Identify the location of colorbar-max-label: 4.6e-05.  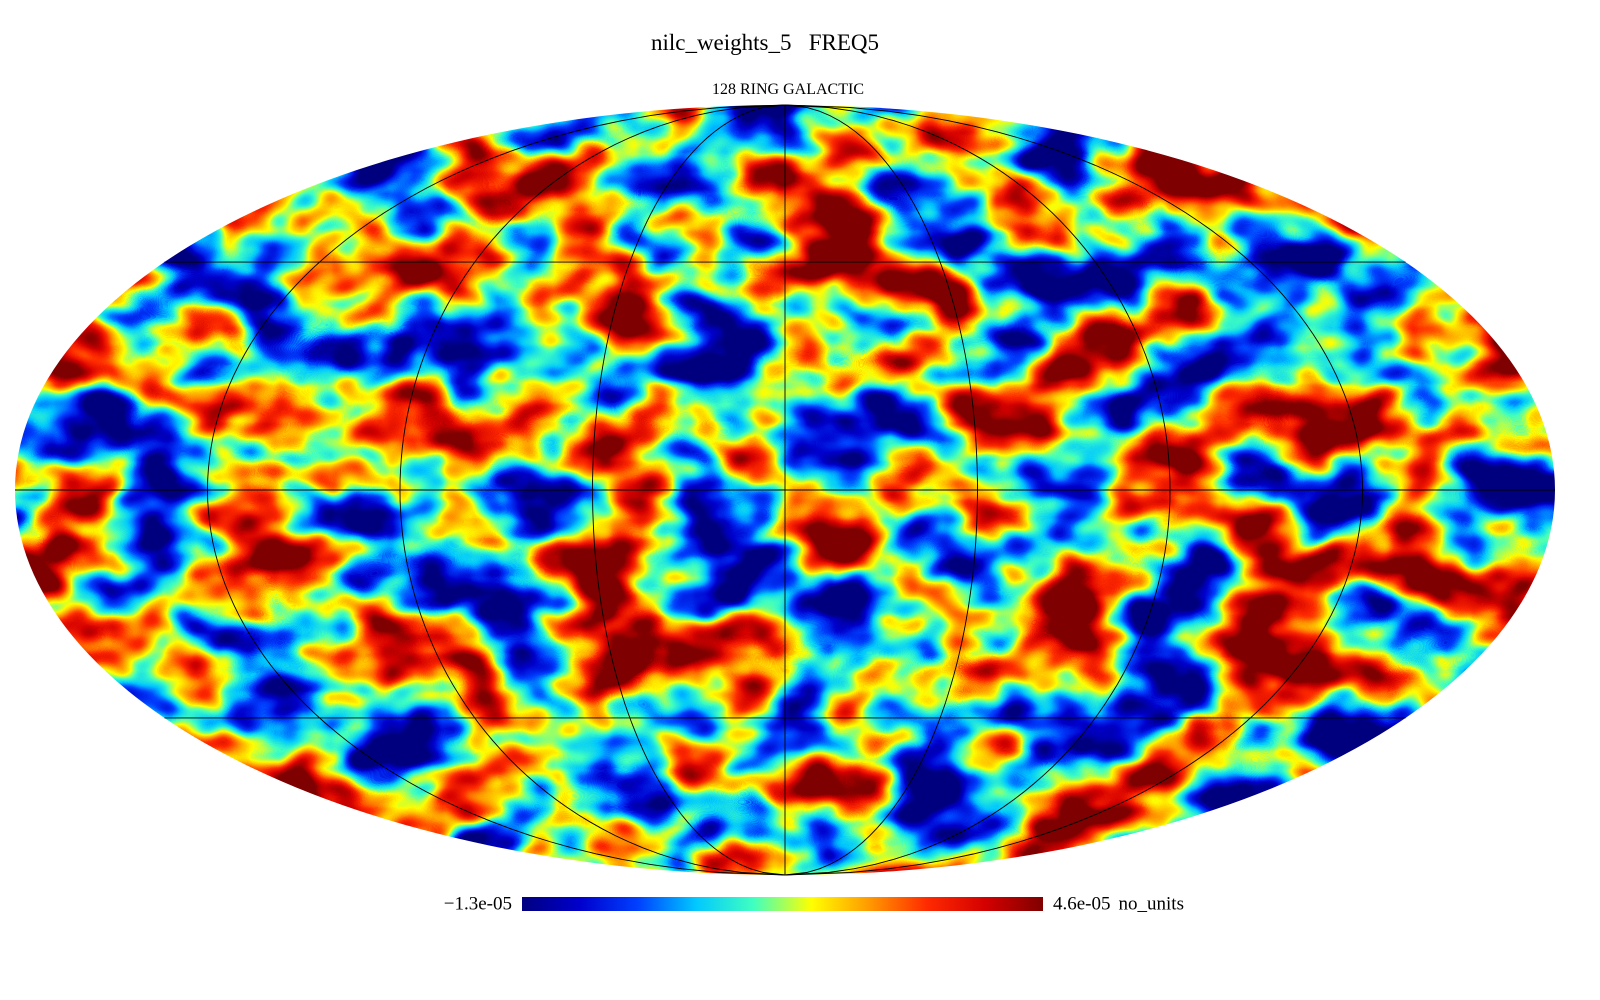
(1082, 903).